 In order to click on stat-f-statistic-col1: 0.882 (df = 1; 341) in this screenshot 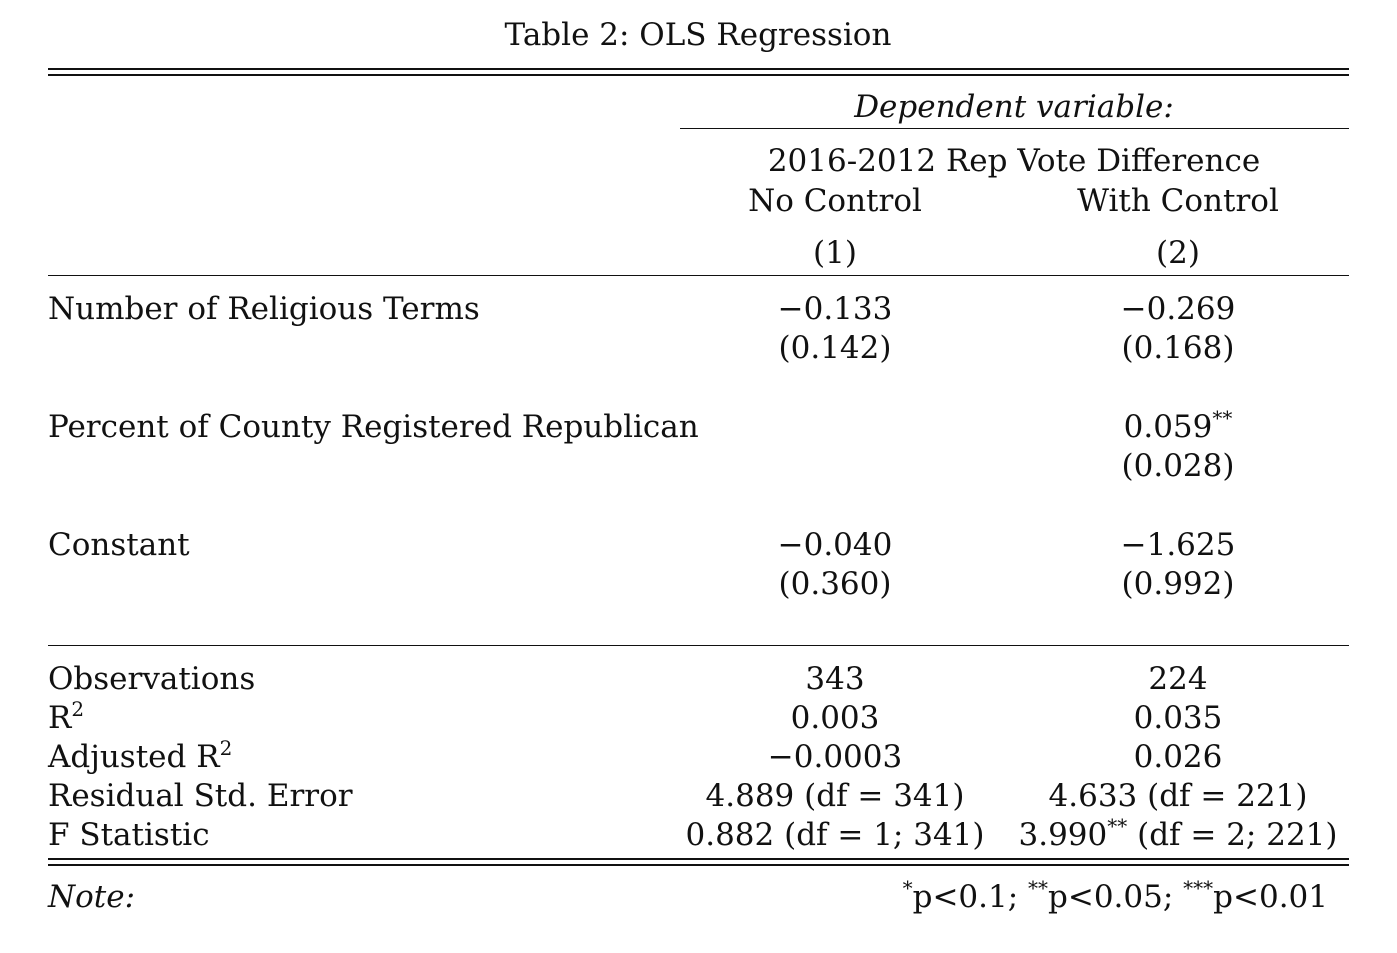, I will do `click(835, 835)`.